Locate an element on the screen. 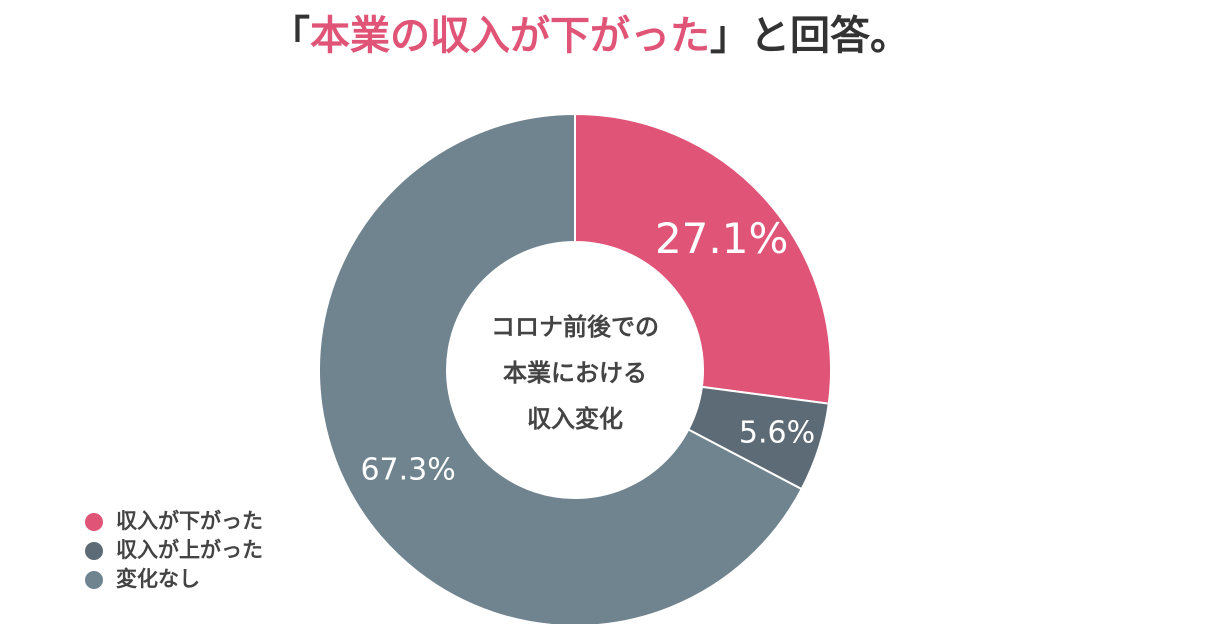  title-part: 」と回答。 is located at coordinates (810, 36).